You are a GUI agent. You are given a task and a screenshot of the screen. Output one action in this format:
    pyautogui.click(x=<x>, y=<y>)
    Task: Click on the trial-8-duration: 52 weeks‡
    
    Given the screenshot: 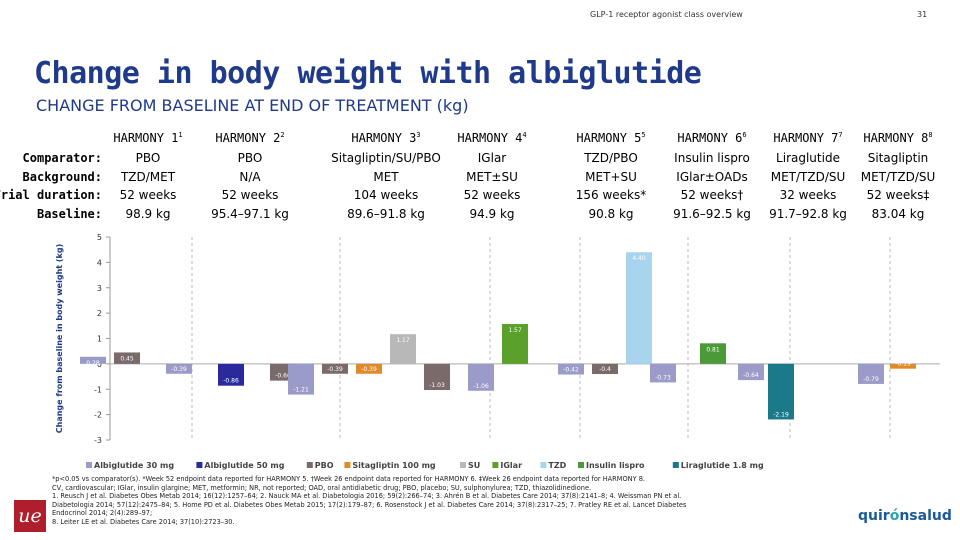 What is the action you would take?
    pyautogui.click(x=898, y=195)
    